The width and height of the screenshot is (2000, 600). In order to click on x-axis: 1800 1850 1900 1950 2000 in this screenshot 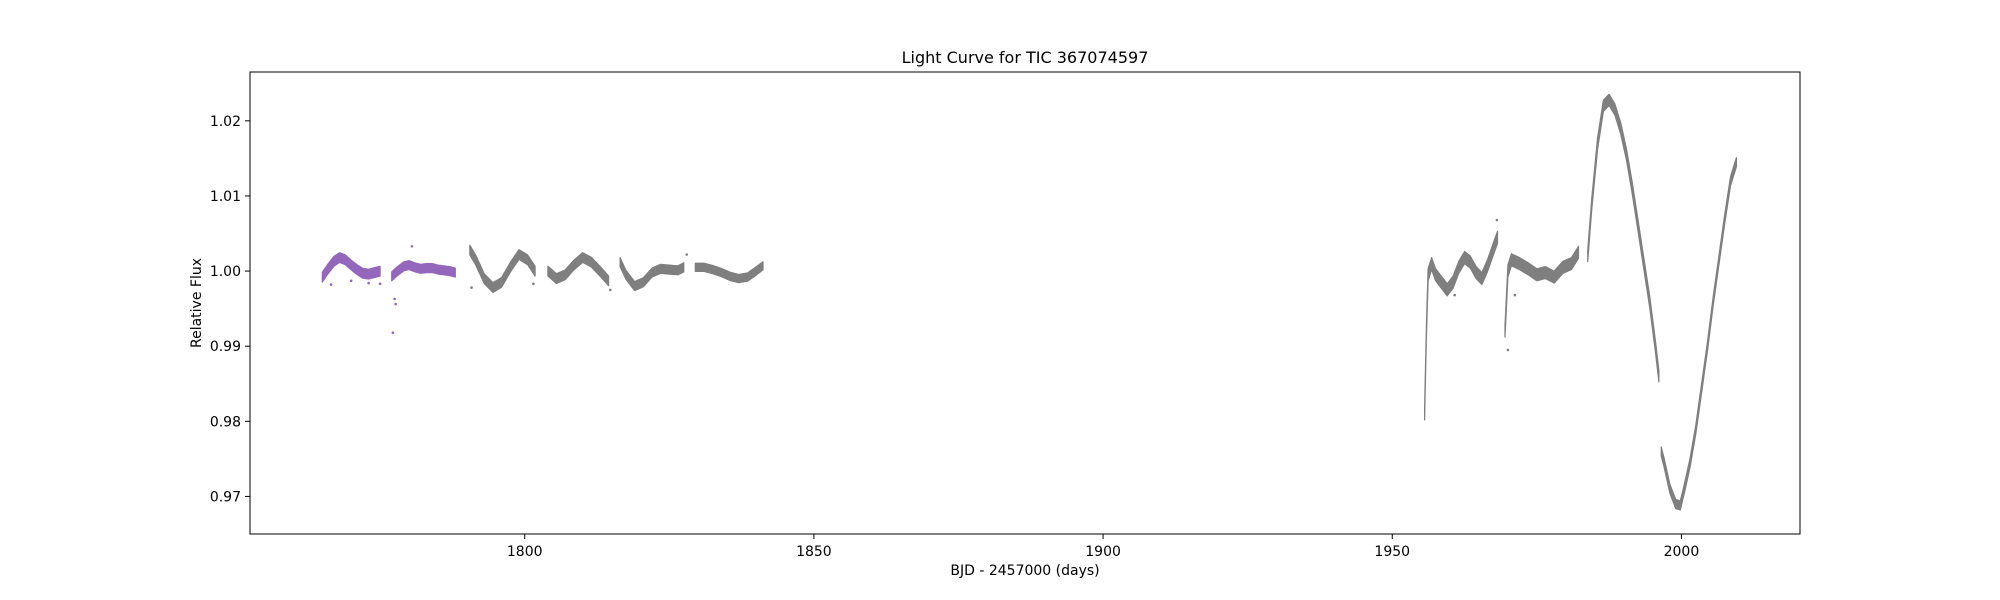, I will do `click(1103, 547)`.